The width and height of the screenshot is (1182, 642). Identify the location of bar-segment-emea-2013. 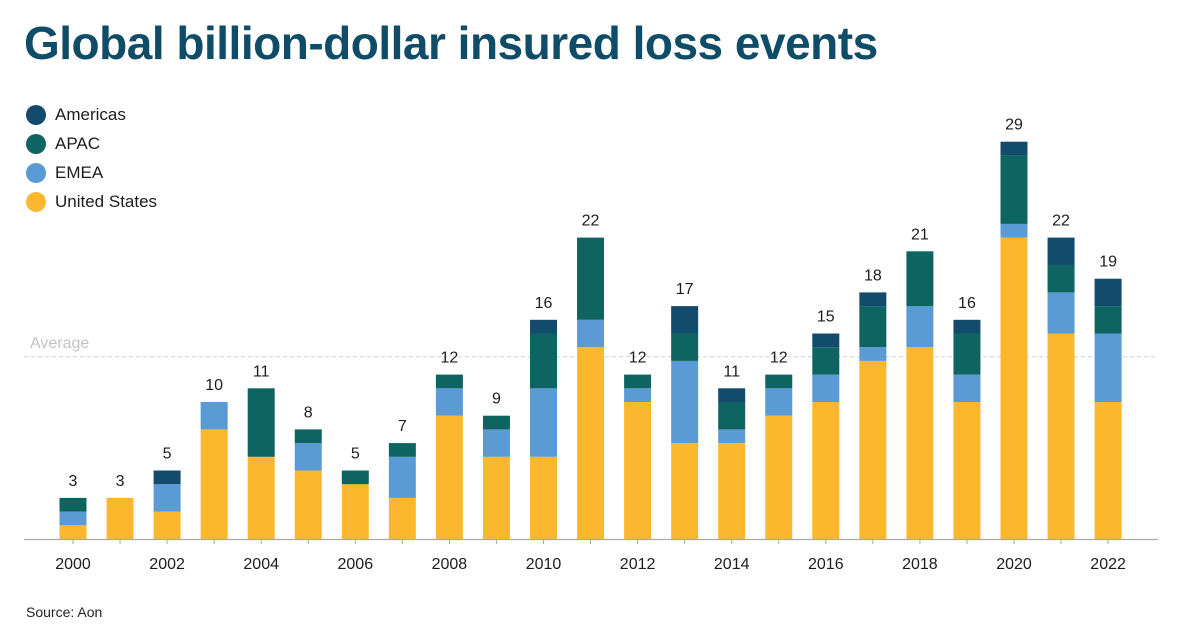
(685, 402).